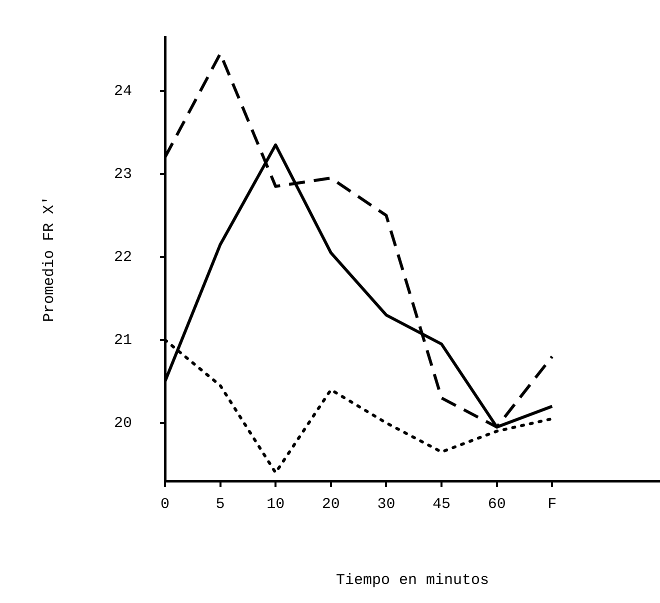  What do you see at coordinates (123, 91) in the screenshot?
I see `y-tick-label: 24` at bounding box center [123, 91].